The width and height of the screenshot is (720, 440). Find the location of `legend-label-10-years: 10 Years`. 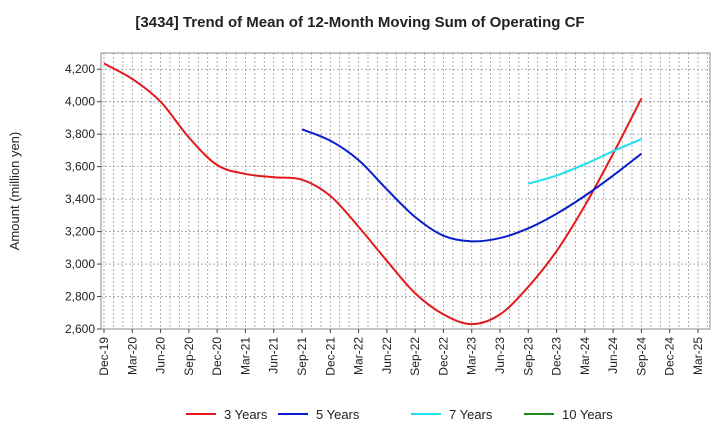

legend-label-10-years: 10 Years is located at coordinates (587, 414).